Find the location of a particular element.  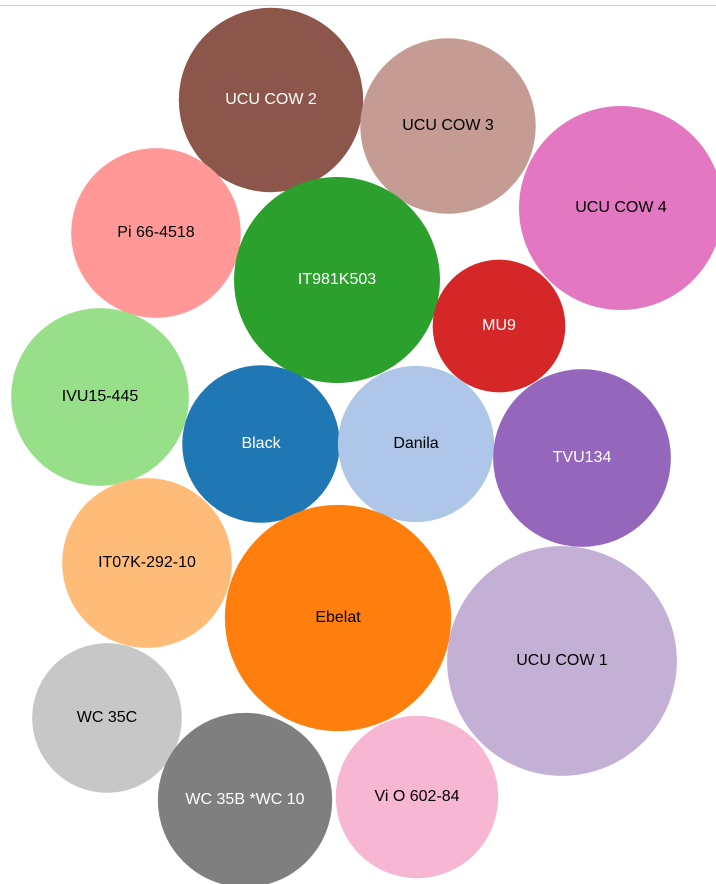

bubble-label: Danila is located at coordinates (415, 443).